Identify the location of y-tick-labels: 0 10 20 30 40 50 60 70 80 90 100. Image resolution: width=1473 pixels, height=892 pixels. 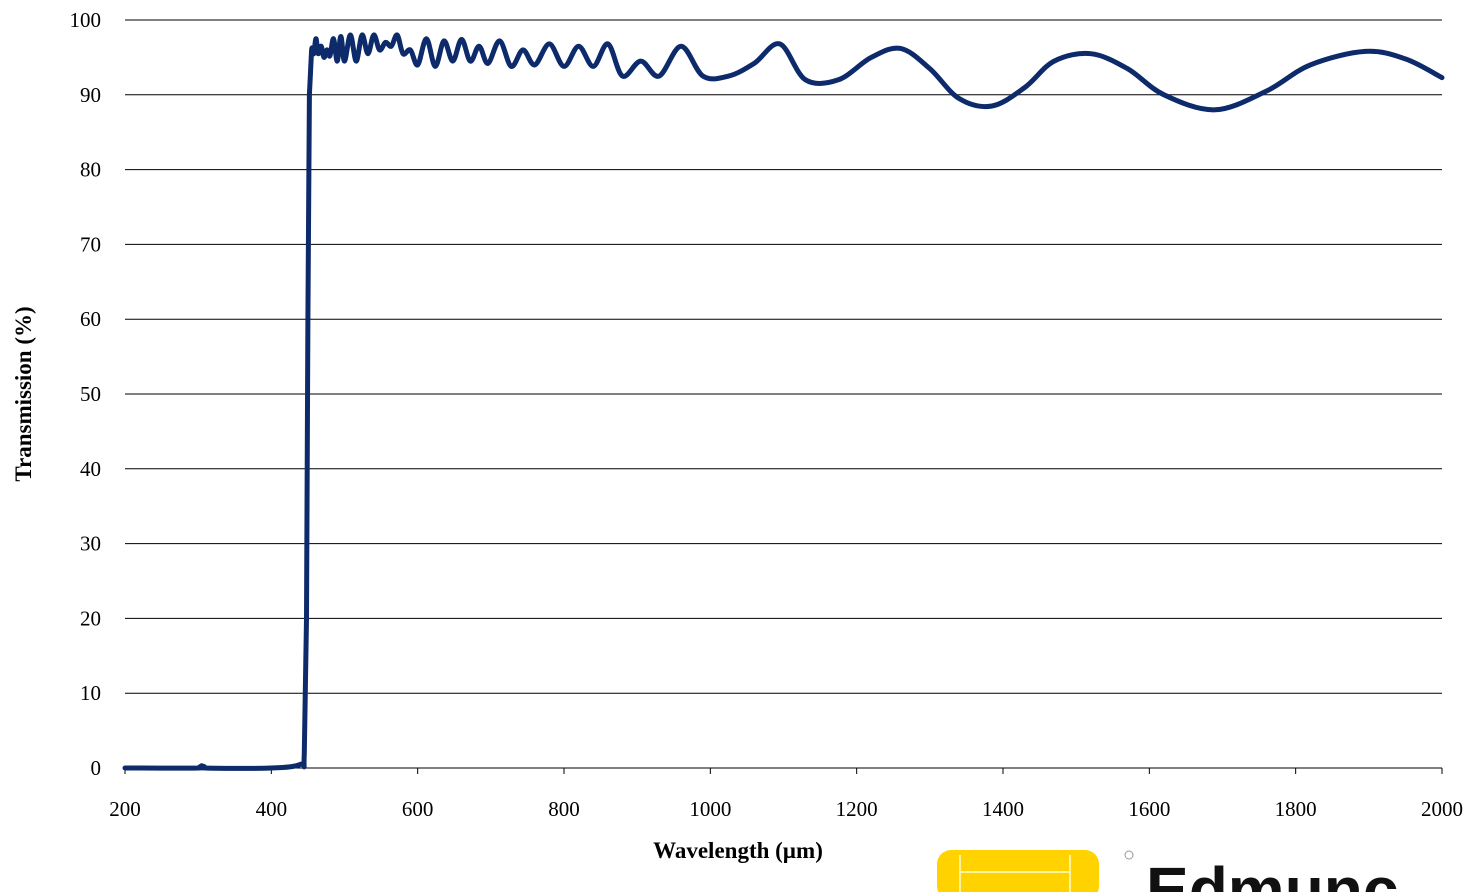
(86, 394).